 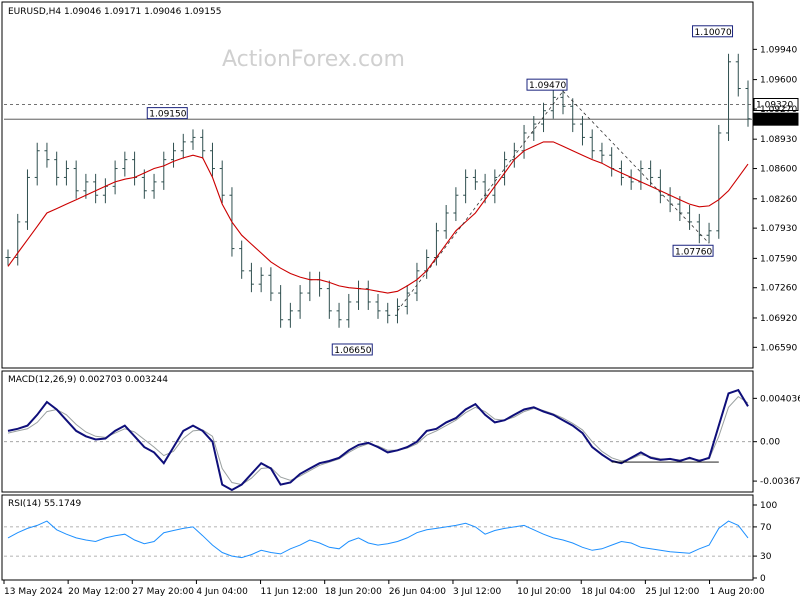 What do you see at coordinates (763, 579) in the screenshot?
I see `y-tick-label: 0` at bounding box center [763, 579].